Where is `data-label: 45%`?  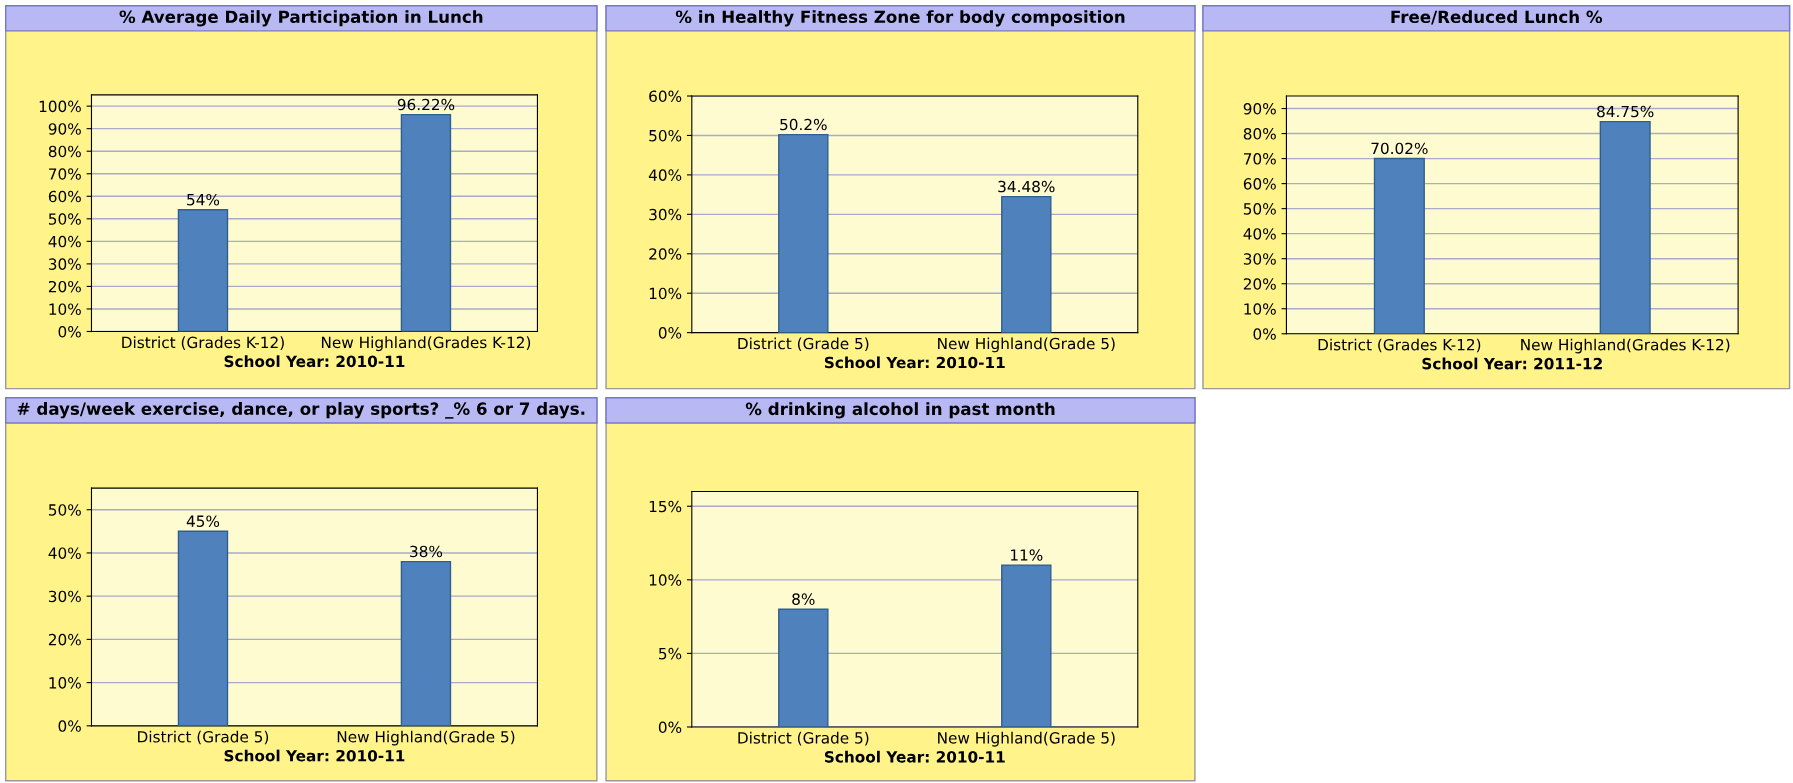 data-label: 45% is located at coordinates (203, 521).